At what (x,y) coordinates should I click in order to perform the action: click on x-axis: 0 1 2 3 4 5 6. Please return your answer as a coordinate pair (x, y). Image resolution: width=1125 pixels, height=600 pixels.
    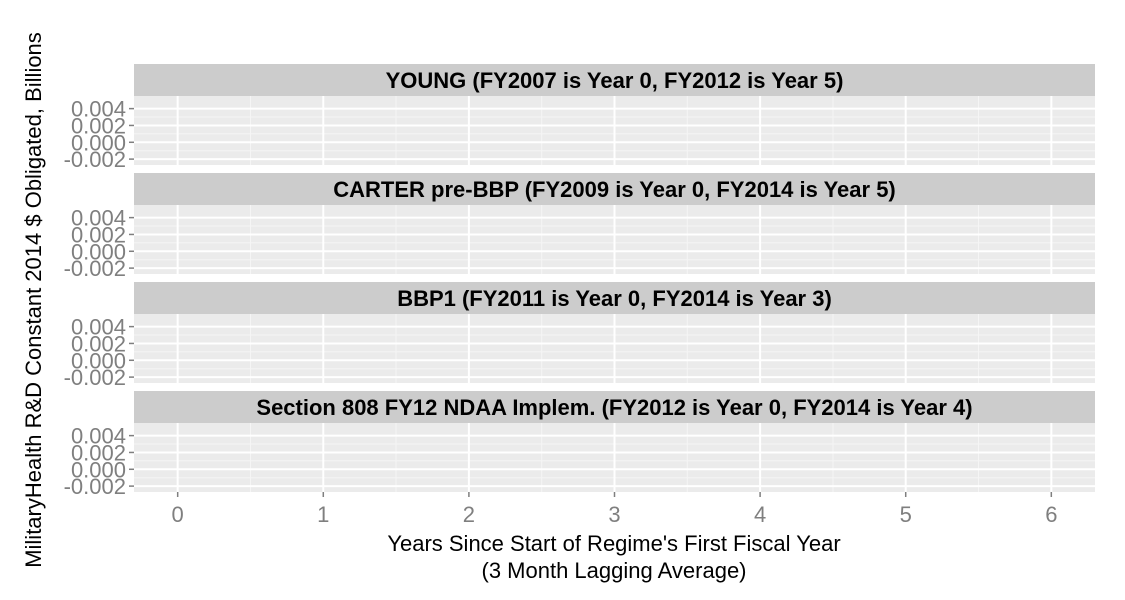
    Looking at the image, I should click on (614, 509).